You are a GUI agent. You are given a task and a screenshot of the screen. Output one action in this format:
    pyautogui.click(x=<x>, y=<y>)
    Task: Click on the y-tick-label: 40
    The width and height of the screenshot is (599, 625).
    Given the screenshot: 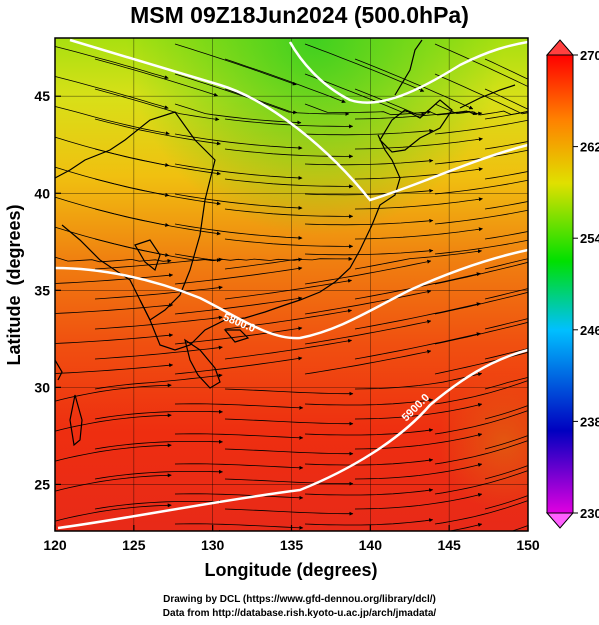 What is the action you would take?
    pyautogui.click(x=42, y=193)
    